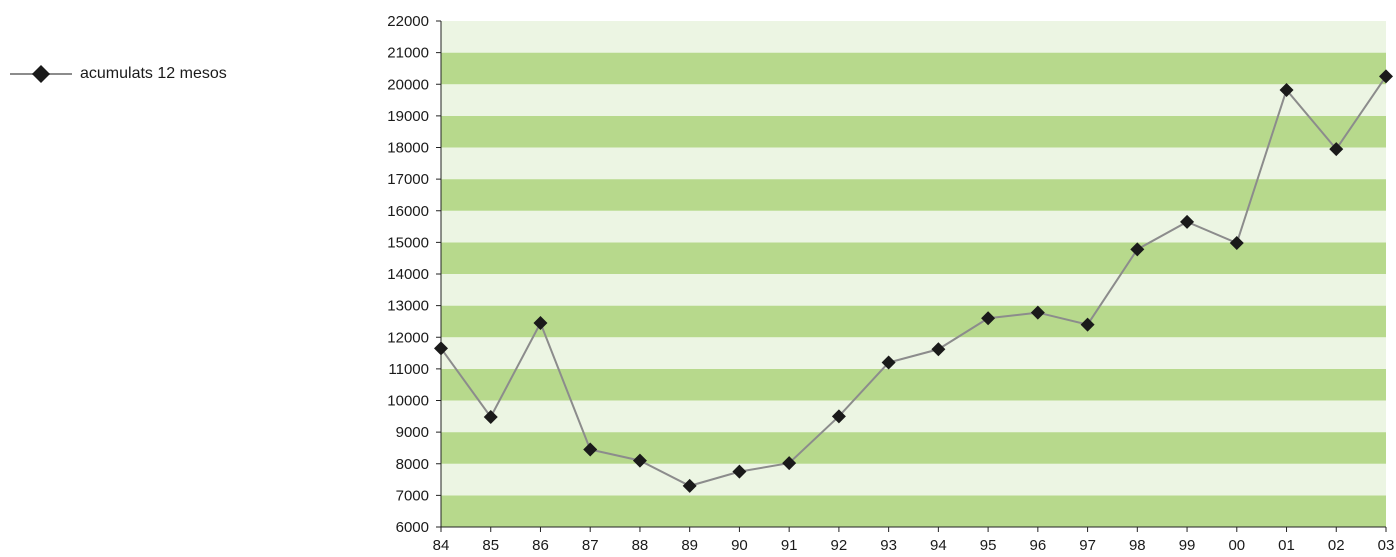 The height and width of the screenshot is (557, 1396). What do you see at coordinates (412, 495) in the screenshot?
I see `y-tick-label: 7000` at bounding box center [412, 495].